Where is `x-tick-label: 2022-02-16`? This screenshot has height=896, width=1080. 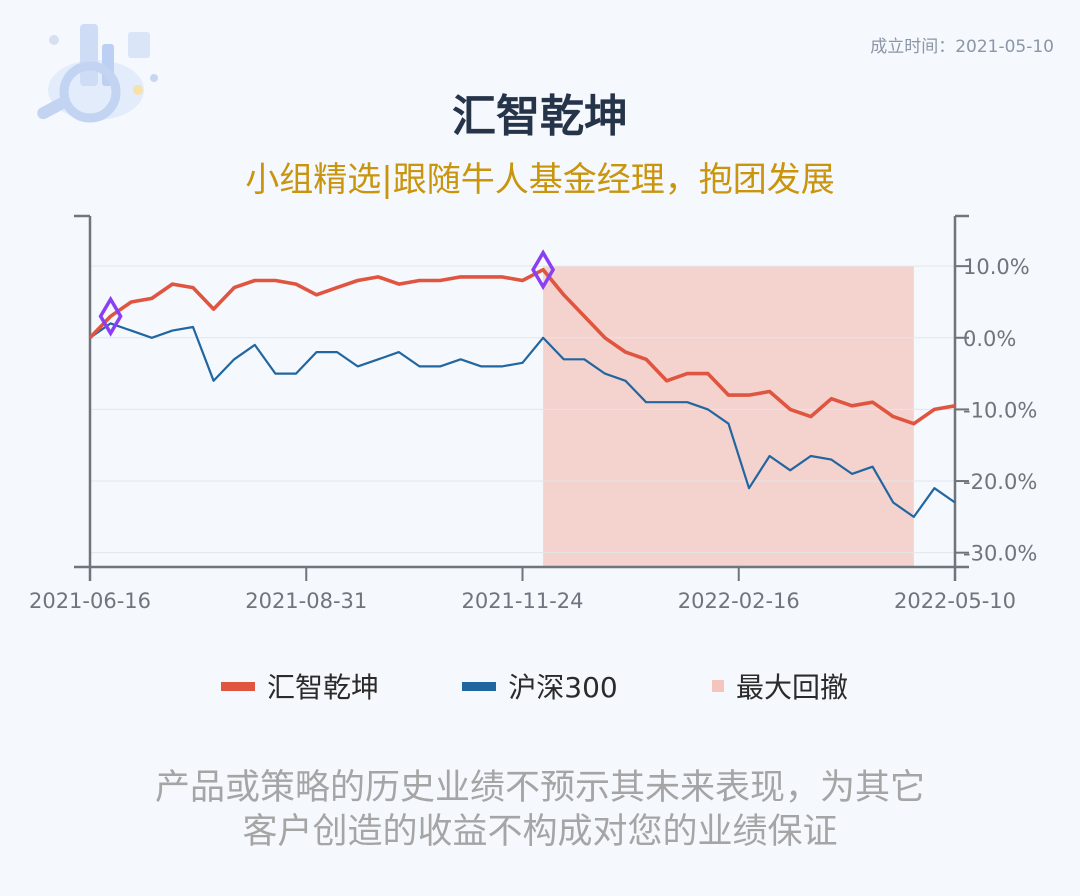
x-tick-label: 2022-02-16 is located at coordinates (739, 601).